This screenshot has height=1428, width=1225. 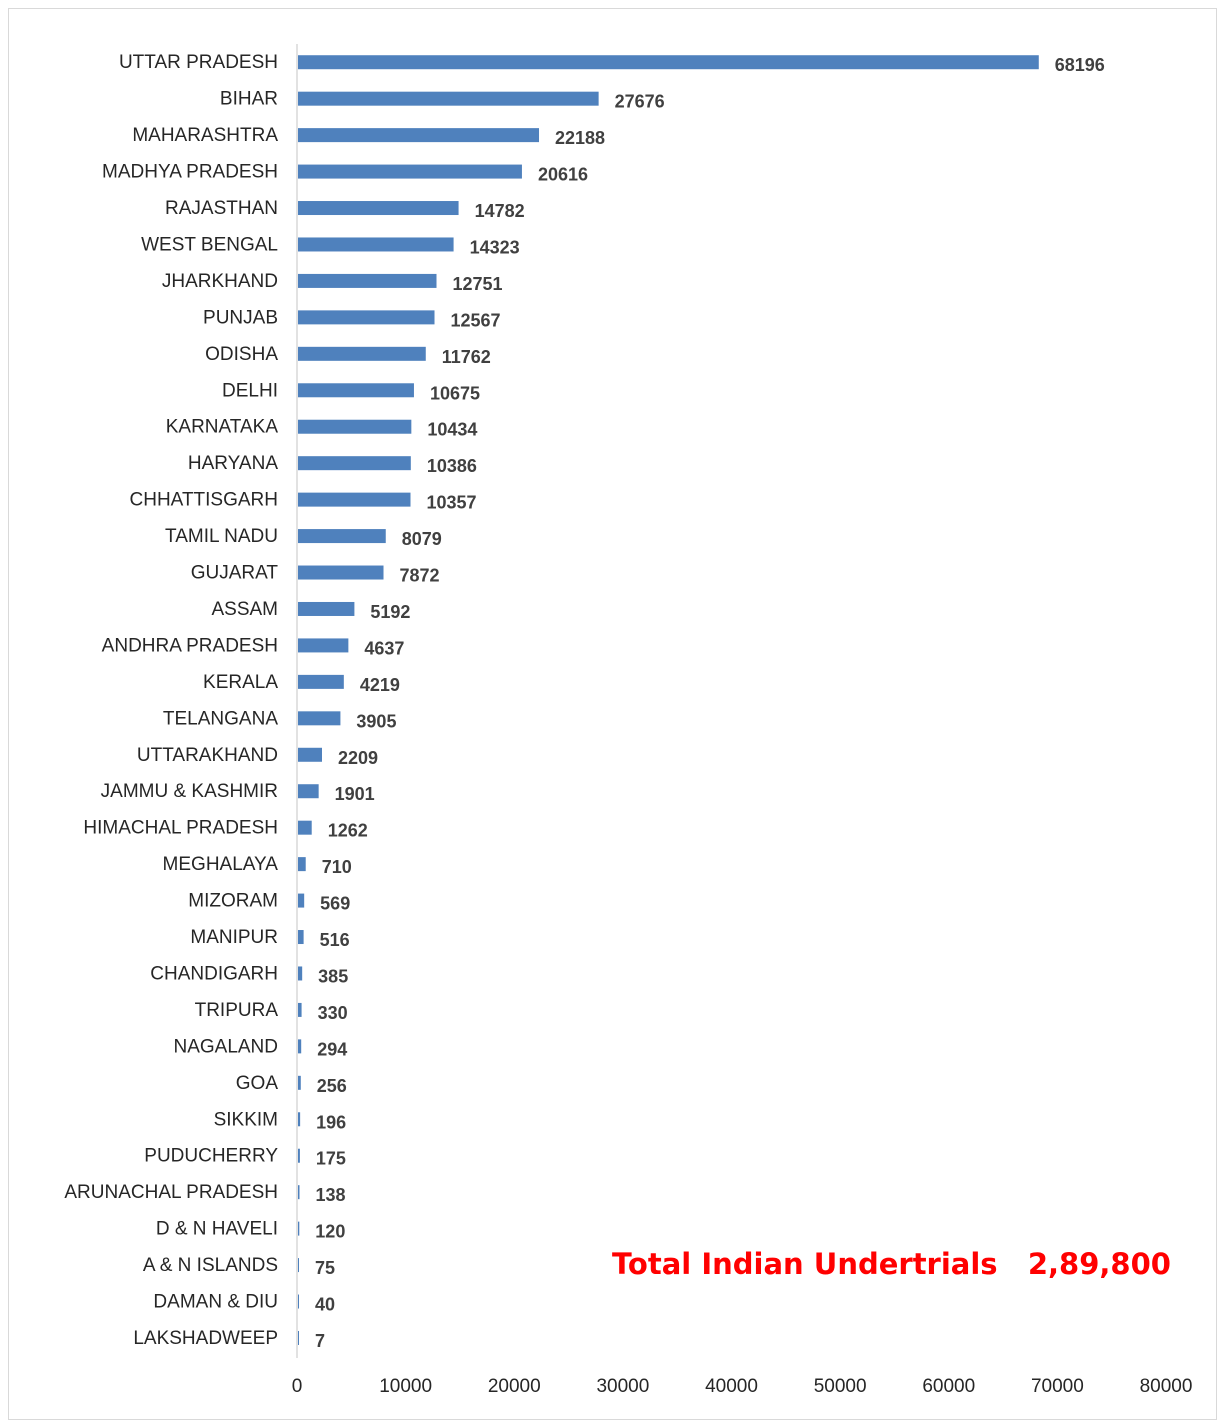 I want to click on category-label: WEST BENGAL, so click(x=209, y=244).